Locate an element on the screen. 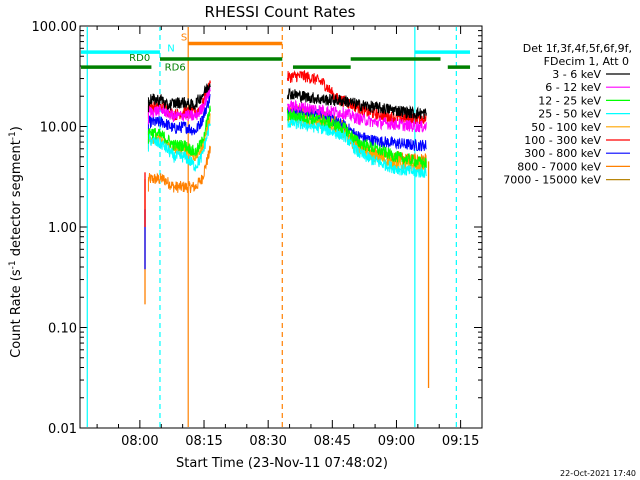 The image size is (640, 480). series-6-12-kev-line-b is located at coordinates (356, 116).